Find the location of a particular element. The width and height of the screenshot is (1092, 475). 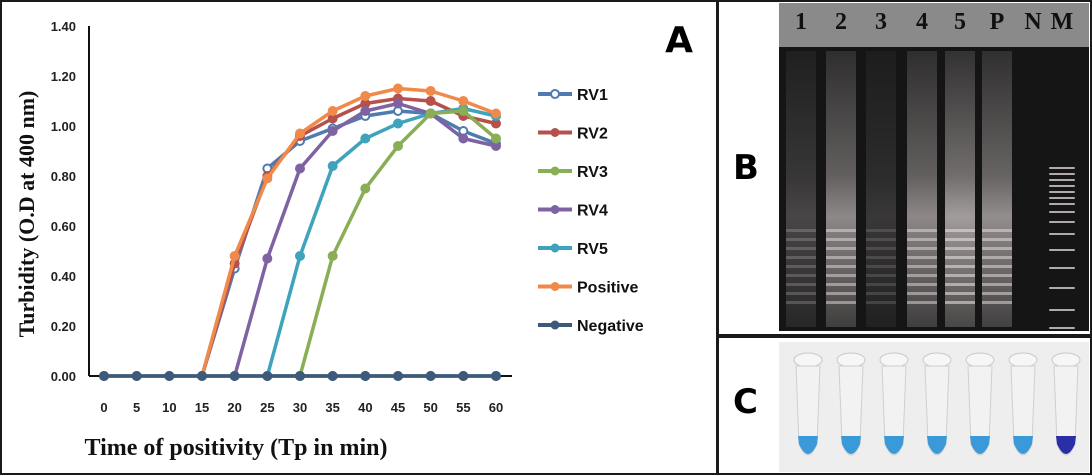

legend-label: RV4 is located at coordinates (592, 211).